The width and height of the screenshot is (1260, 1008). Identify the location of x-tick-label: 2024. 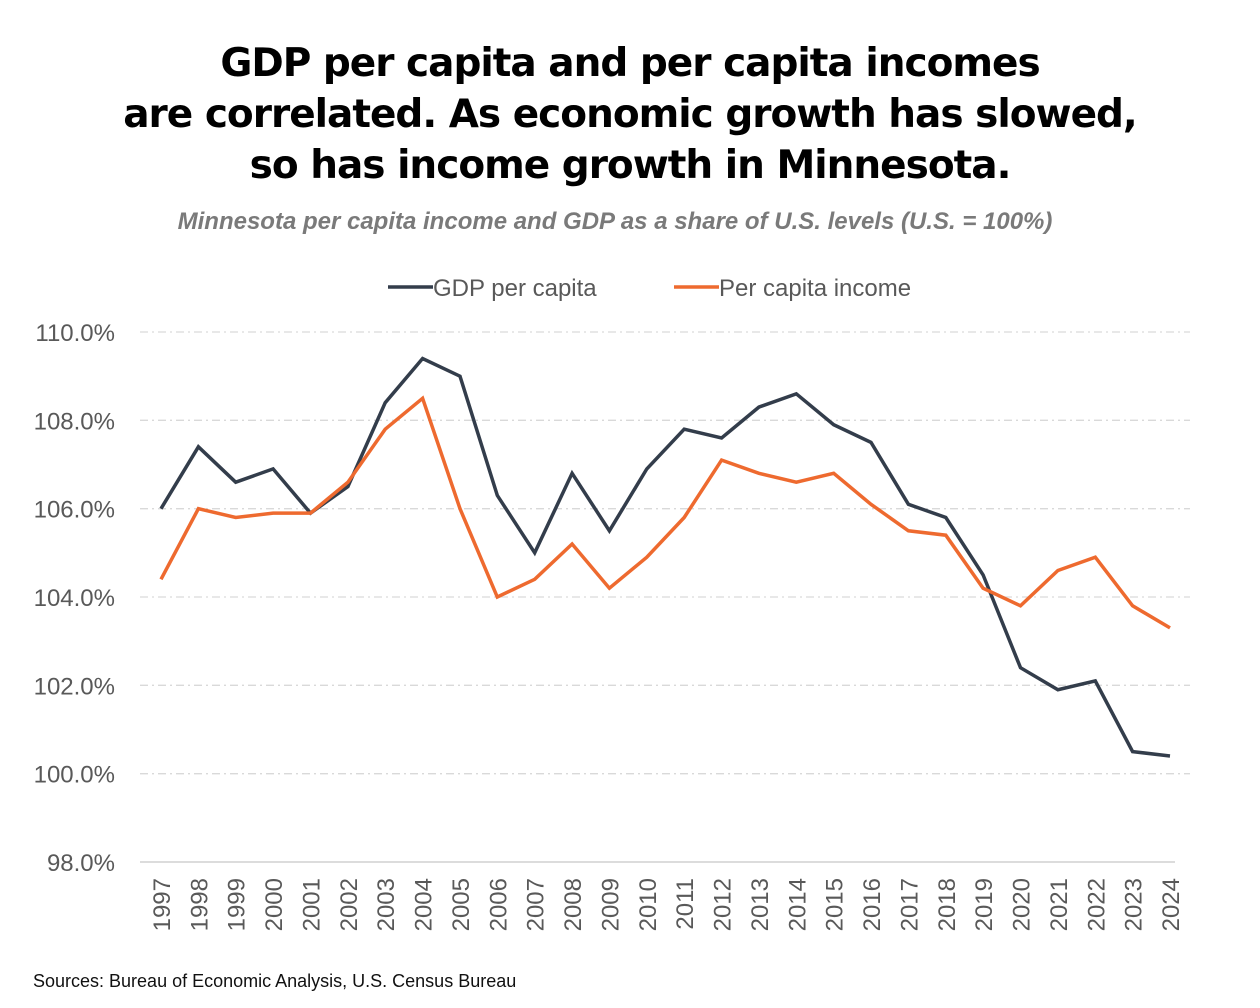
(1171, 904).